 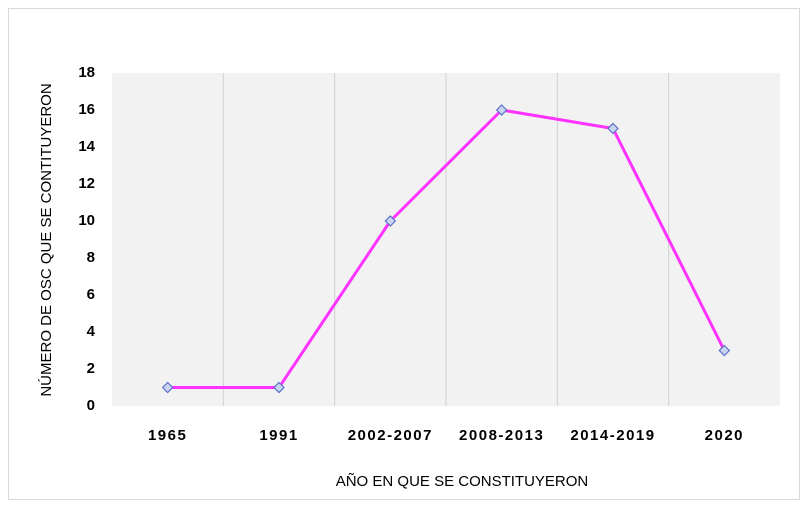 I want to click on x-tick-label: 2002-2007, so click(x=390, y=435).